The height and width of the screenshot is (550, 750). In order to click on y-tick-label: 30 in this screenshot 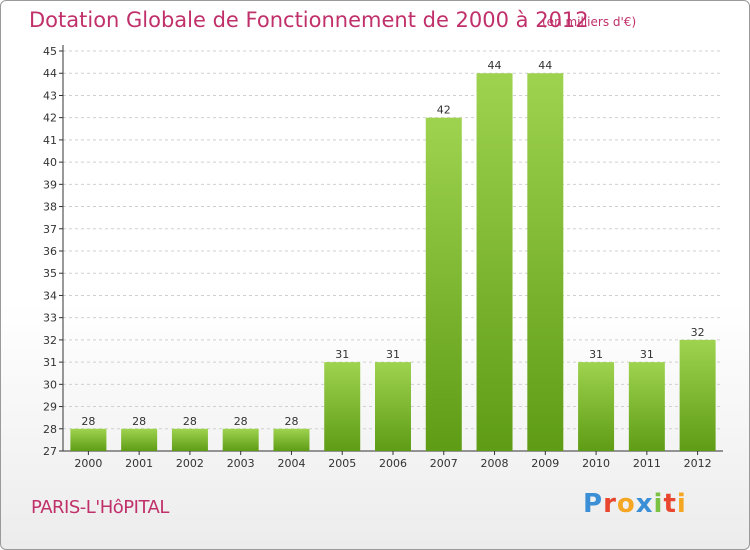, I will do `click(50, 384)`.